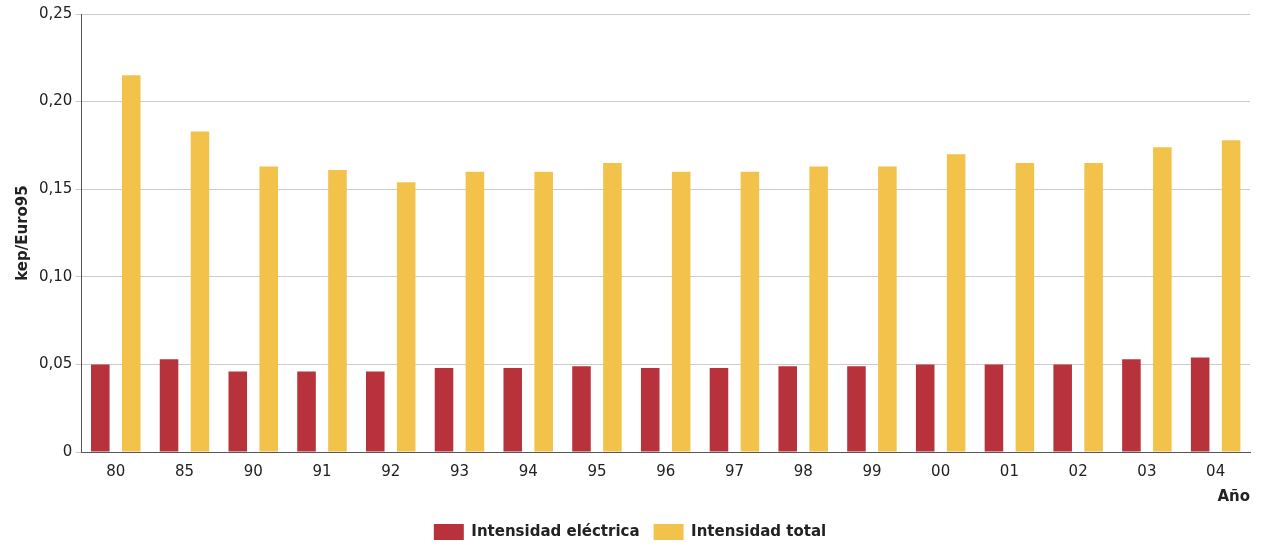  Describe the element at coordinates (941, 470) in the screenshot. I see `x-tick-label: 00` at that location.